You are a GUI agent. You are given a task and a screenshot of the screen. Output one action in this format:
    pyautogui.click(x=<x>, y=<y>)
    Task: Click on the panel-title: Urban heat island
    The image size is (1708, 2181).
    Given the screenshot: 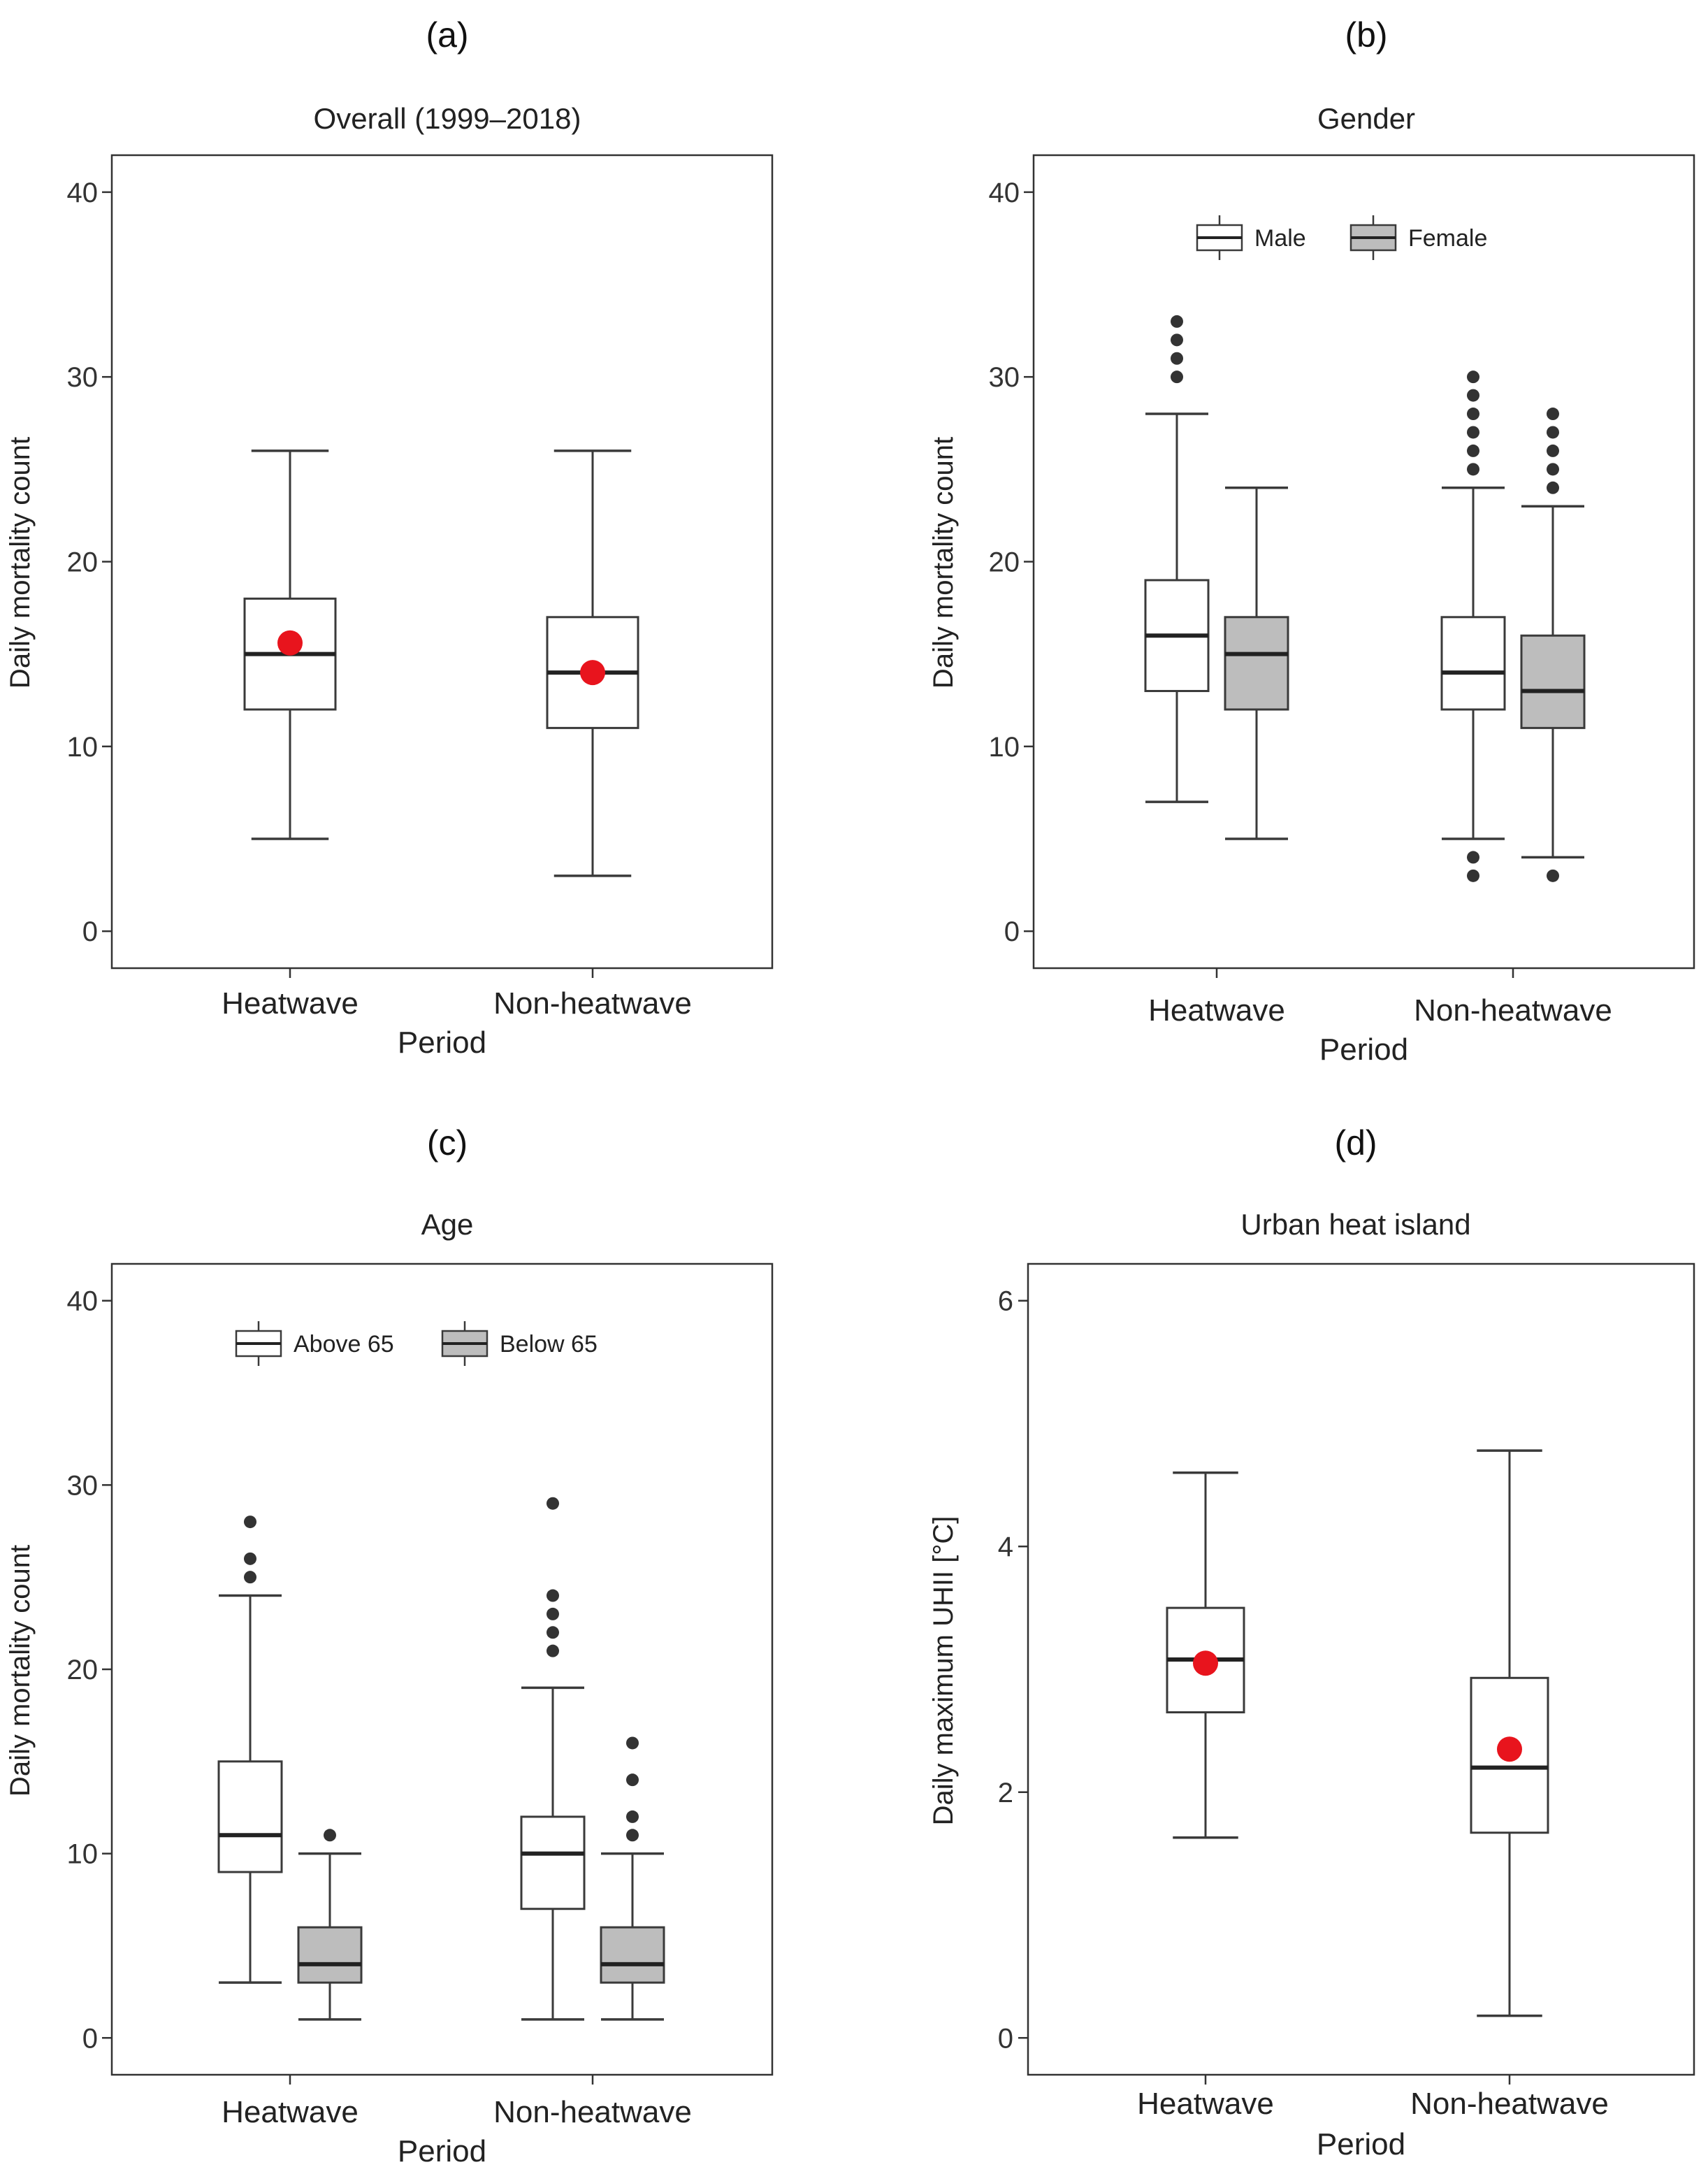 What is the action you would take?
    pyautogui.click(x=1355, y=1224)
    